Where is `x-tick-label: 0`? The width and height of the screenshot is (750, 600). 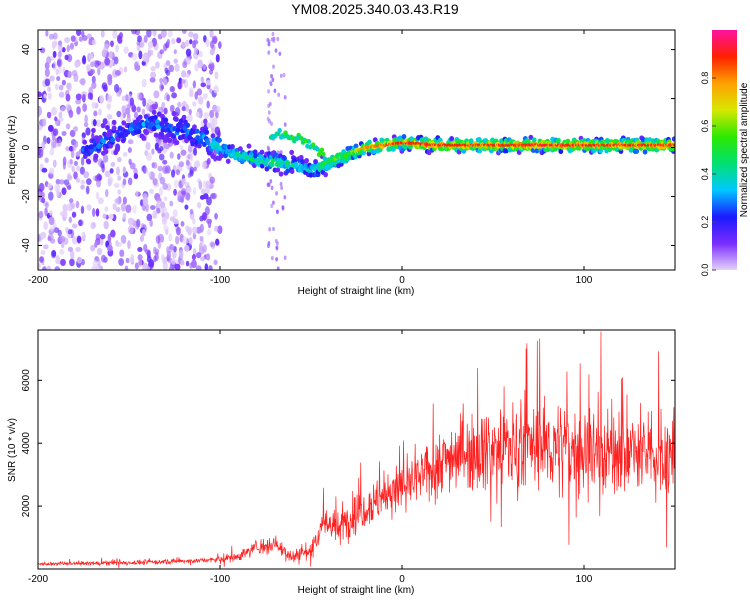 x-tick-label: 0 is located at coordinates (402, 579).